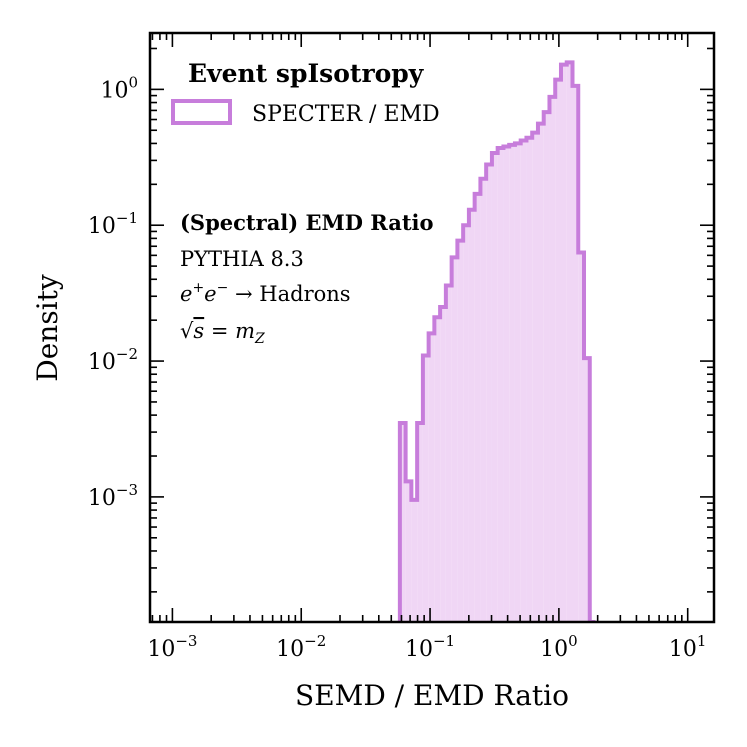 The width and height of the screenshot is (747, 747). Describe the element at coordinates (265, 293) in the screenshot. I see `annotation-process: e+e− → Hadrons` at that location.